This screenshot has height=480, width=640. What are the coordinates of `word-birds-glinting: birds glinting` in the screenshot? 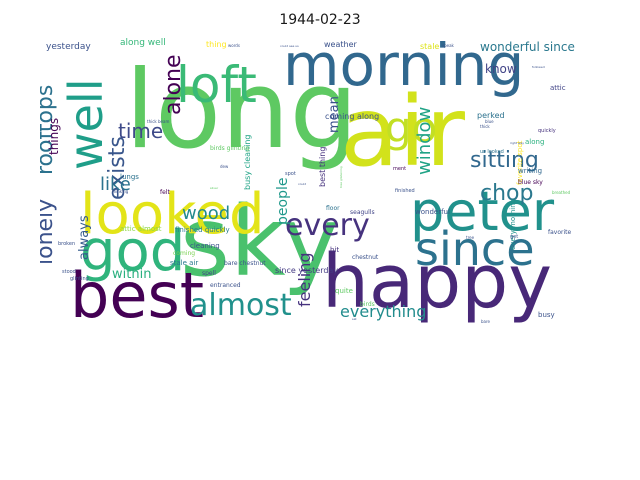 It's located at (229, 148).